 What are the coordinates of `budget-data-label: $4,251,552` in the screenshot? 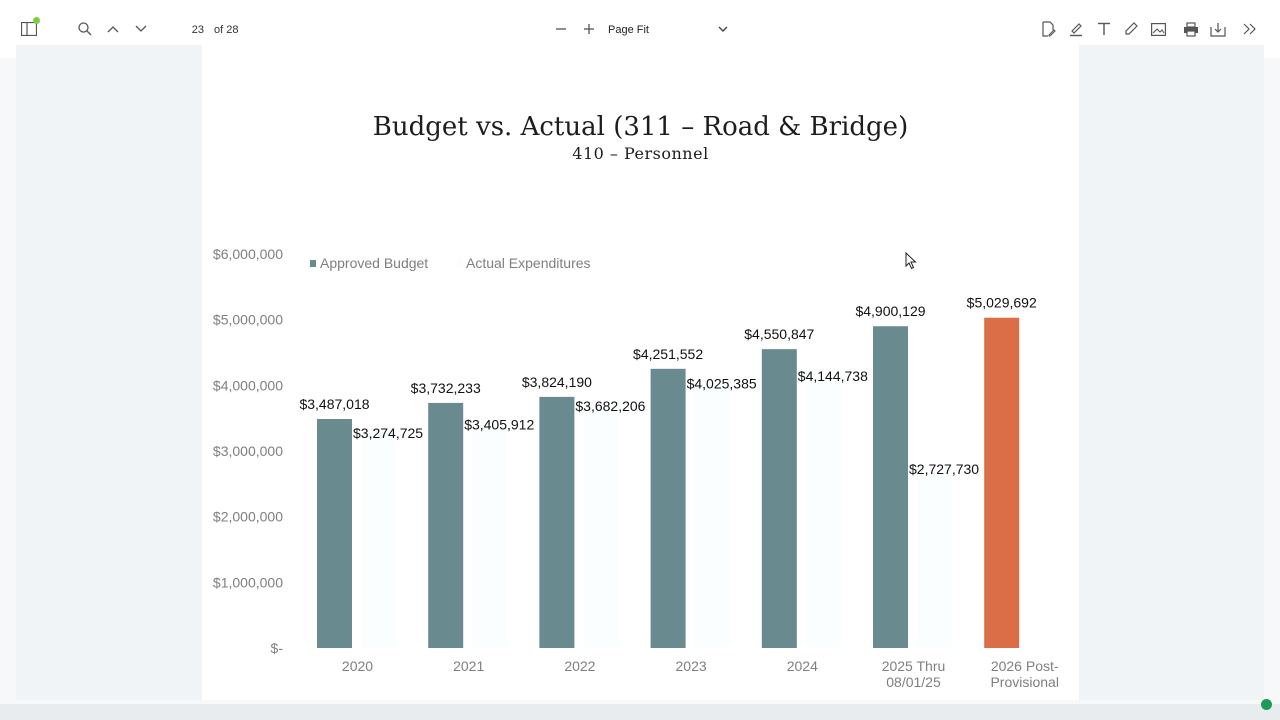 It's located at (668, 354).